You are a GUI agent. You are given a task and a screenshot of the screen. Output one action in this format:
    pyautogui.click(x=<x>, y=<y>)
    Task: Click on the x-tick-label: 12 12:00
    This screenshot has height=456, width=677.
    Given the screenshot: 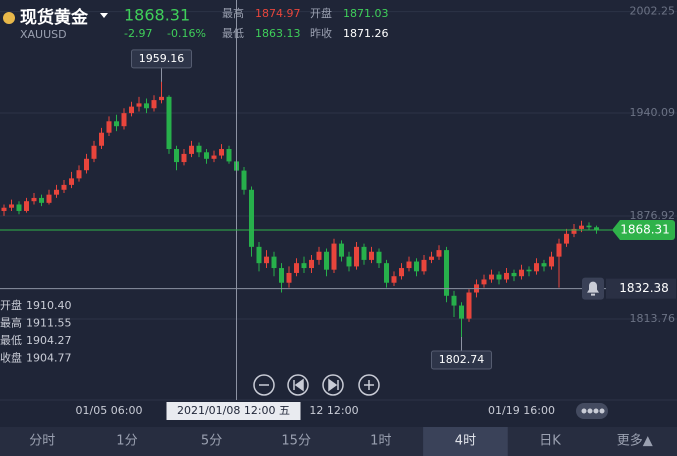 What is the action you would take?
    pyautogui.click(x=333, y=410)
    